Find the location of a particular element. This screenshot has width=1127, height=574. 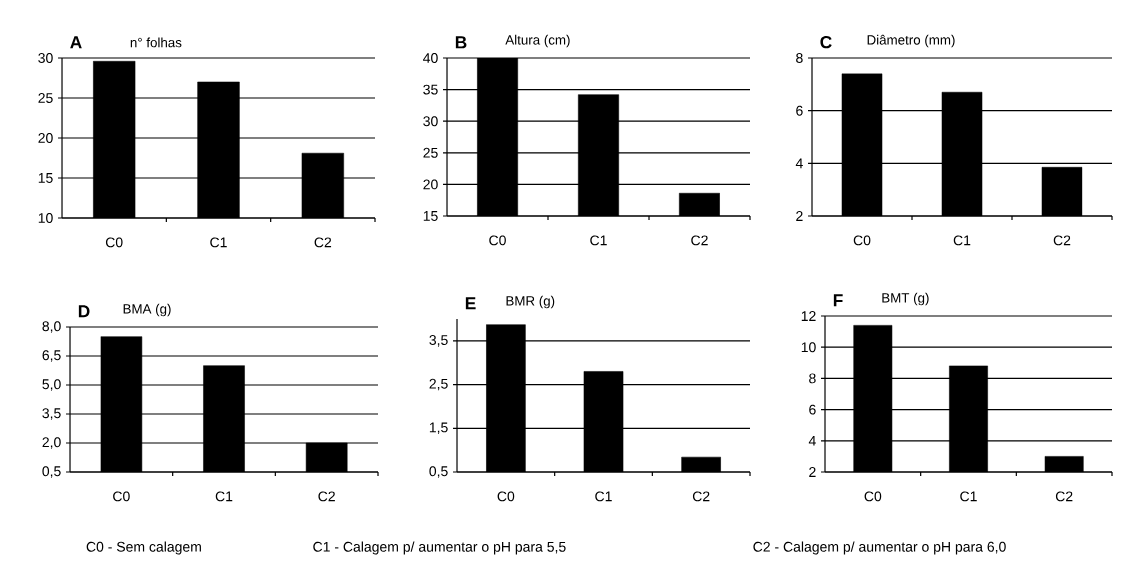

text: B is located at coordinates (461, 42).